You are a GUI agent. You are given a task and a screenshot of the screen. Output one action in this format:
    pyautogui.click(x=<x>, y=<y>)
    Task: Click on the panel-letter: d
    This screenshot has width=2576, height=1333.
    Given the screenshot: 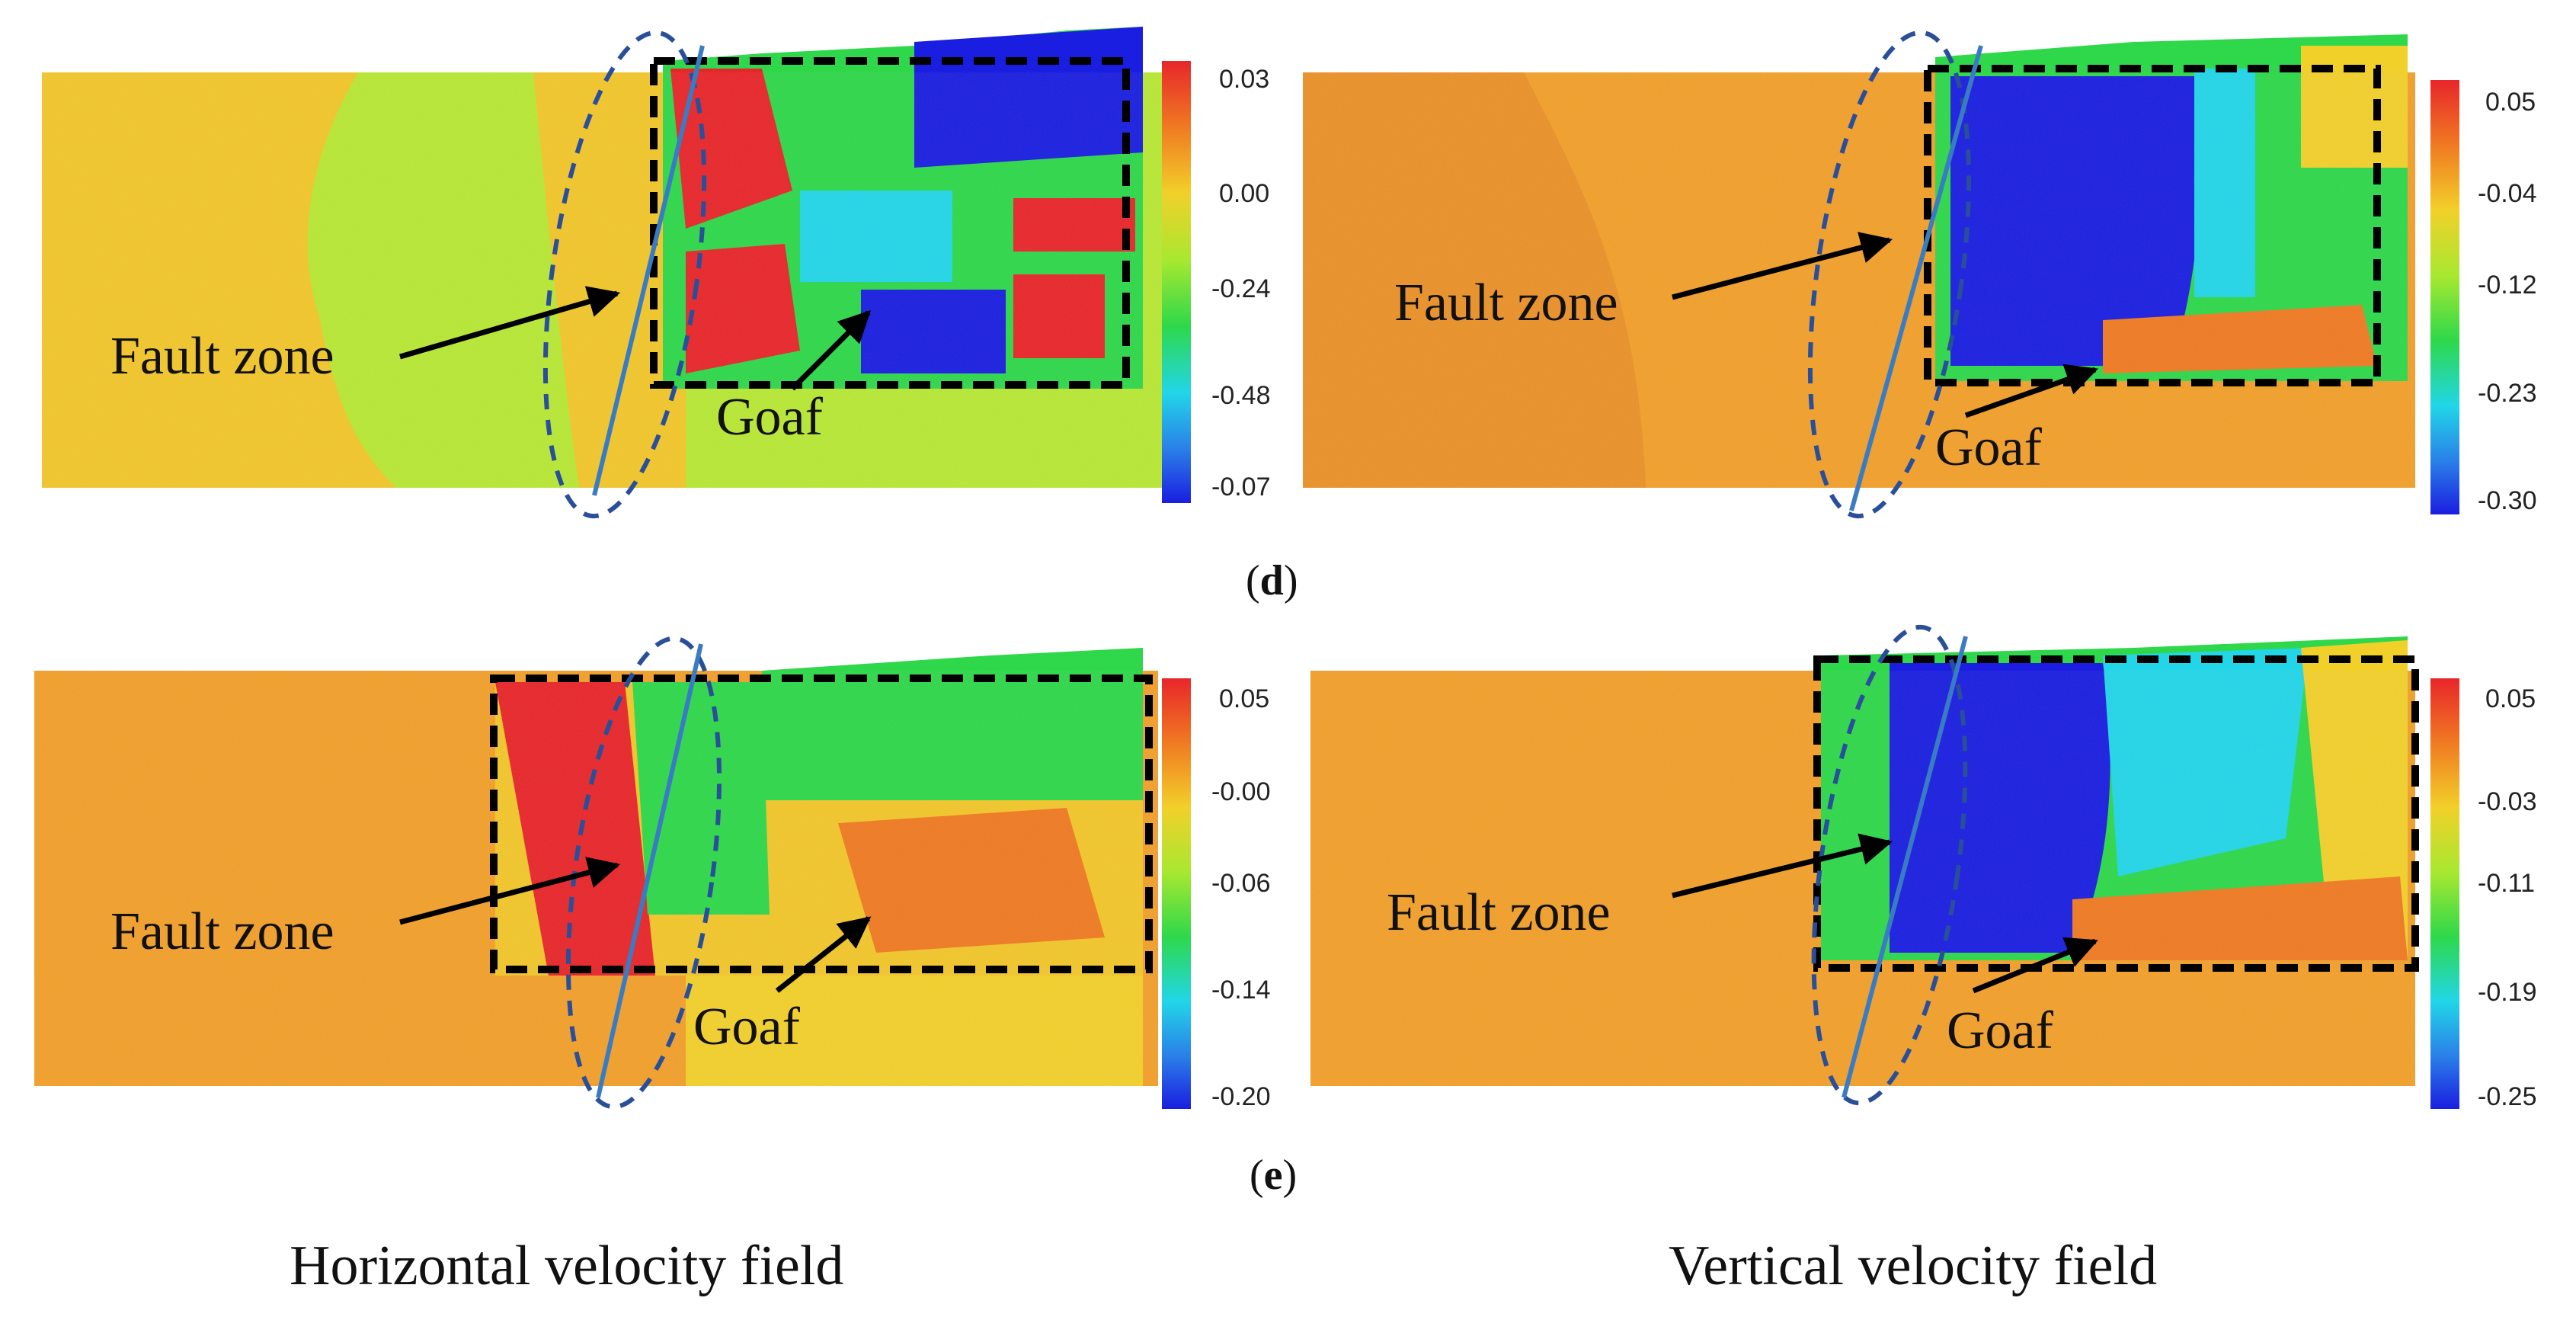 What is the action you would take?
    pyautogui.click(x=1272, y=580)
    